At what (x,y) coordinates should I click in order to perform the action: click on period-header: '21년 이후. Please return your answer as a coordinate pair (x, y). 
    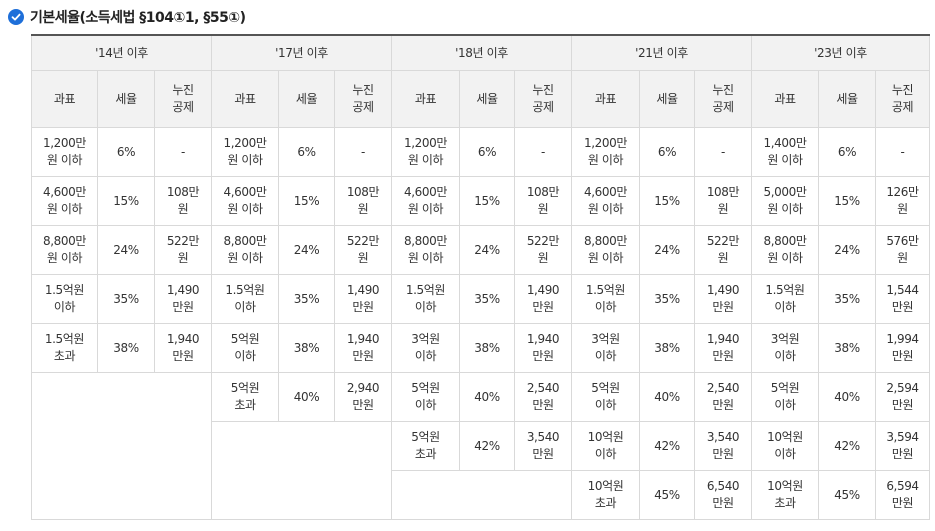
    Looking at the image, I should click on (661, 52).